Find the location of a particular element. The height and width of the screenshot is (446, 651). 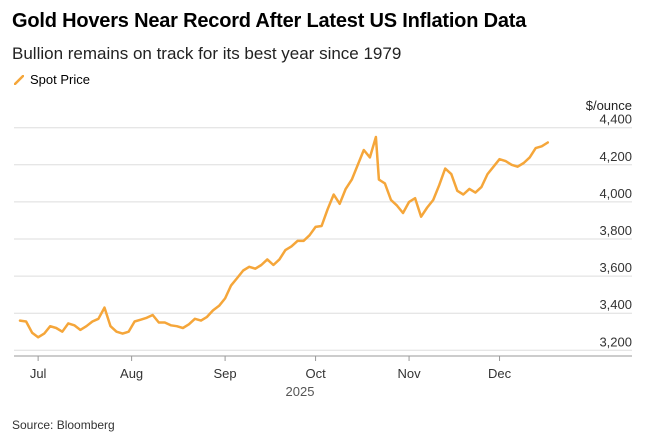

y-tick-label: 4,400 is located at coordinates (615, 119).